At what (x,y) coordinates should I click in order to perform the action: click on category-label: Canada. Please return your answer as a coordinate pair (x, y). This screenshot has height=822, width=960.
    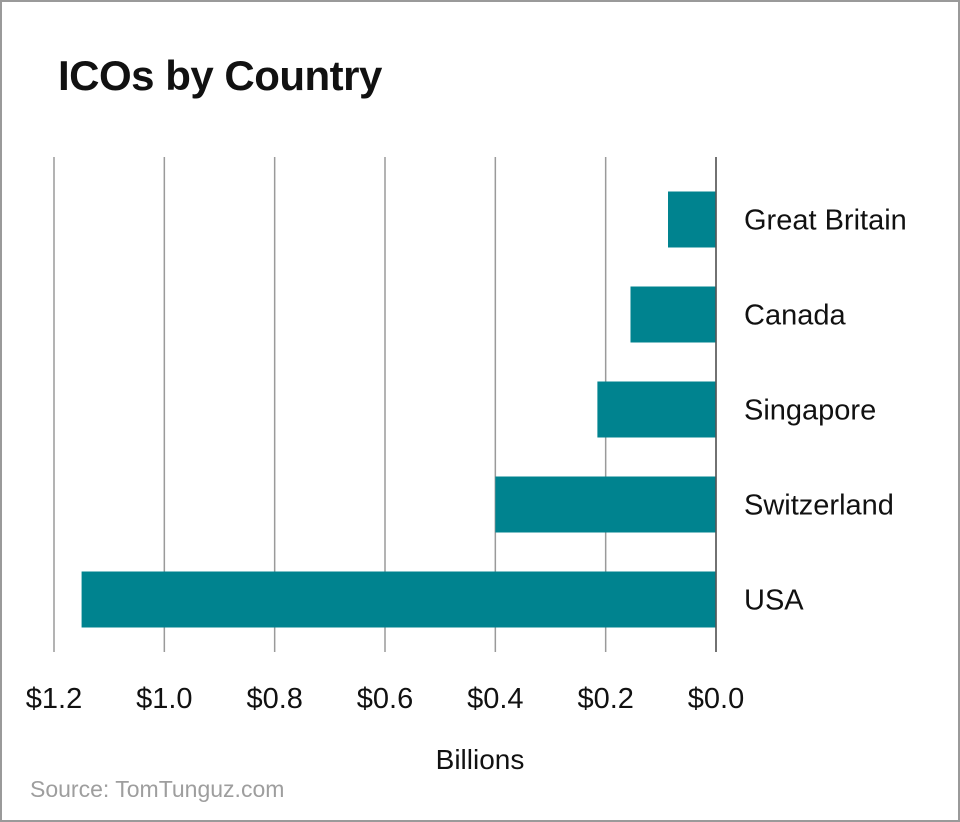
    Looking at the image, I should click on (795, 316).